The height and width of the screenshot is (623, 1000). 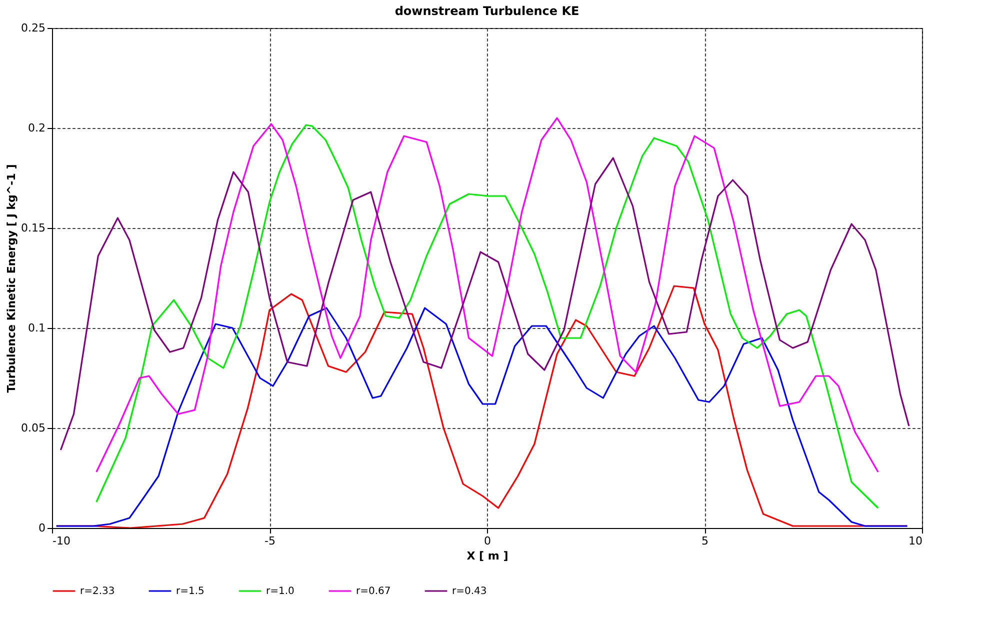 I want to click on x-tick-label: 5, so click(x=705, y=541).